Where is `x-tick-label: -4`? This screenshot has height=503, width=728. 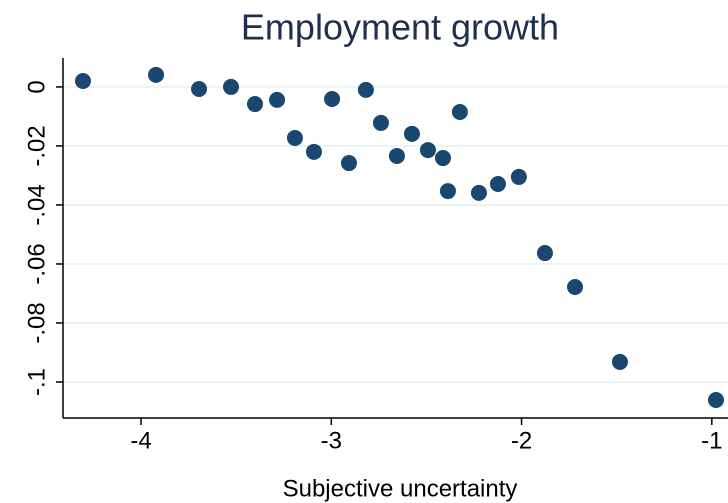
x-tick-label: -4 is located at coordinates (140, 440).